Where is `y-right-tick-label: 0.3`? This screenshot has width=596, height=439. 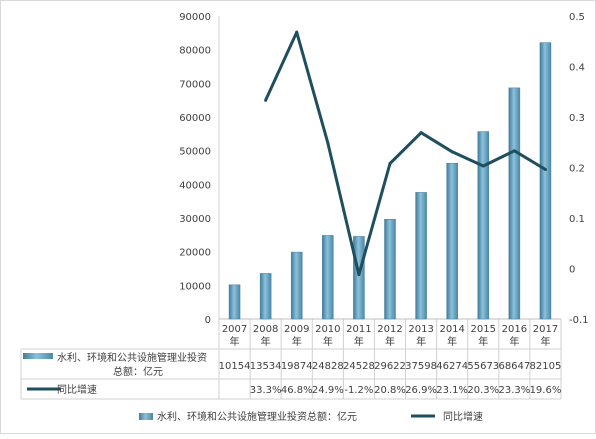 y-right-tick-label: 0.3 is located at coordinates (577, 118).